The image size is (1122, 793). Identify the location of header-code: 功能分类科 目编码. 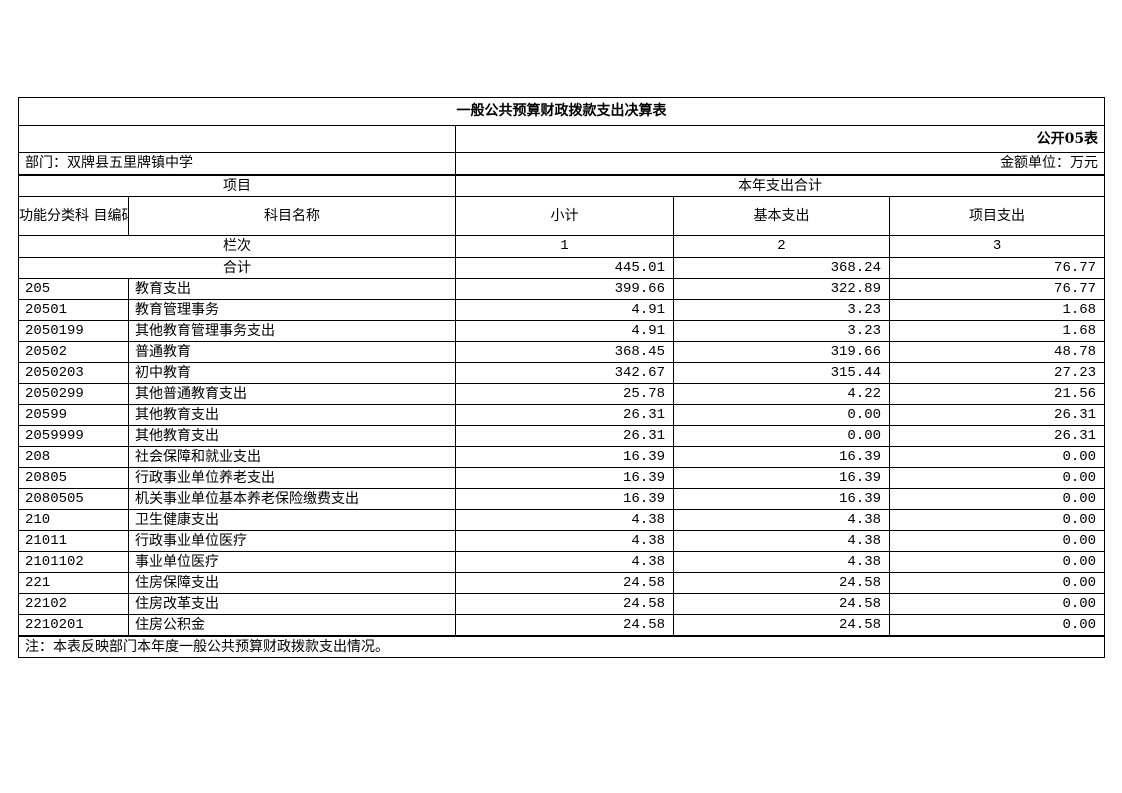
(73, 216).